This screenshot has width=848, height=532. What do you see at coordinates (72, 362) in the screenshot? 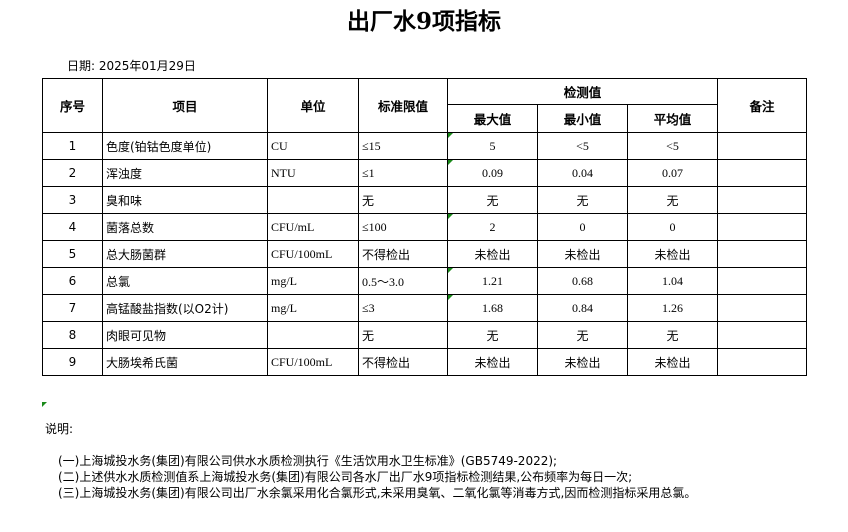
I see `cell-no: 9` at bounding box center [72, 362].